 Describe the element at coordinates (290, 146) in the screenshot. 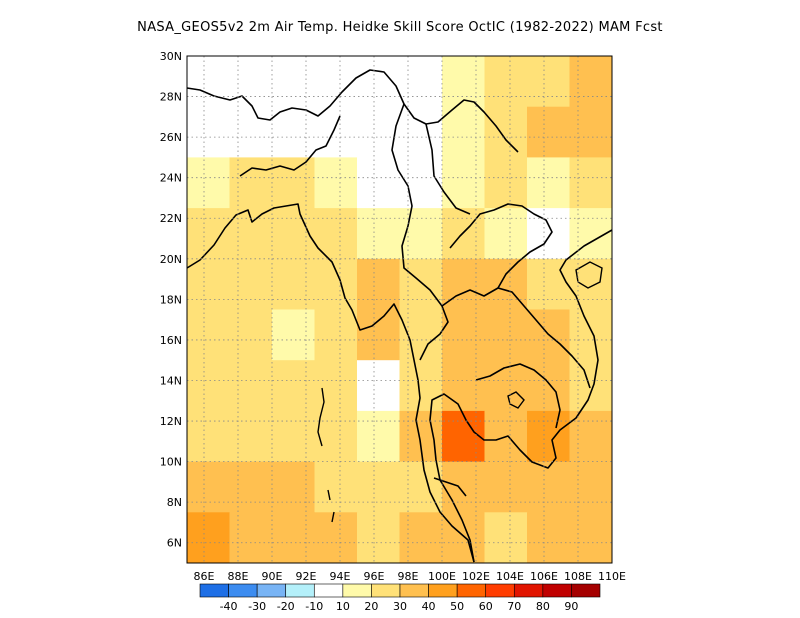

I see `border-india-bangladesh` at that location.